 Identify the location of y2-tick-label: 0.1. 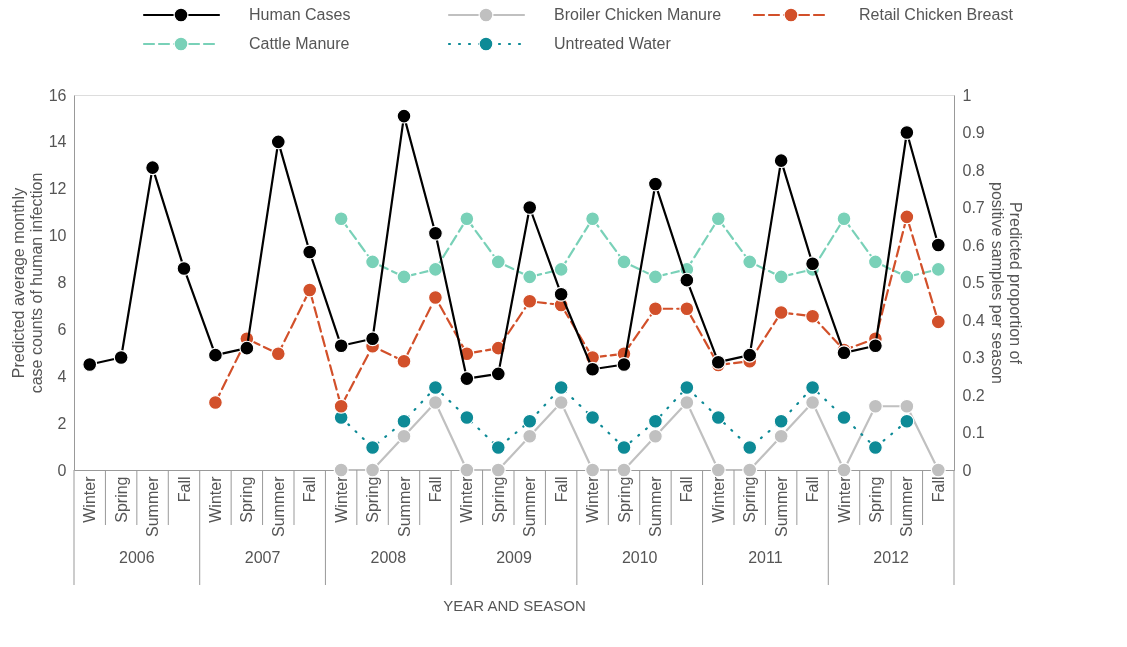
(973, 432).